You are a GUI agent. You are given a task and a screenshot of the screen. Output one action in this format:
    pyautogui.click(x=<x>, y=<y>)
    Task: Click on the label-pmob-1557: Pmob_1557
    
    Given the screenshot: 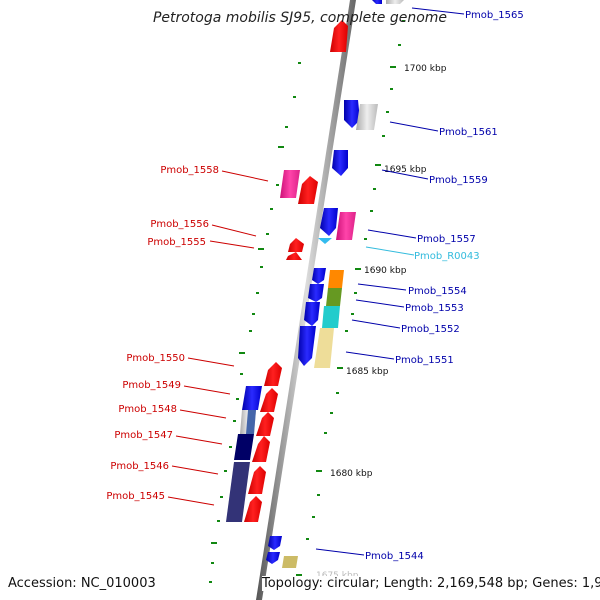 What is the action you would take?
    pyautogui.click(x=446, y=239)
    